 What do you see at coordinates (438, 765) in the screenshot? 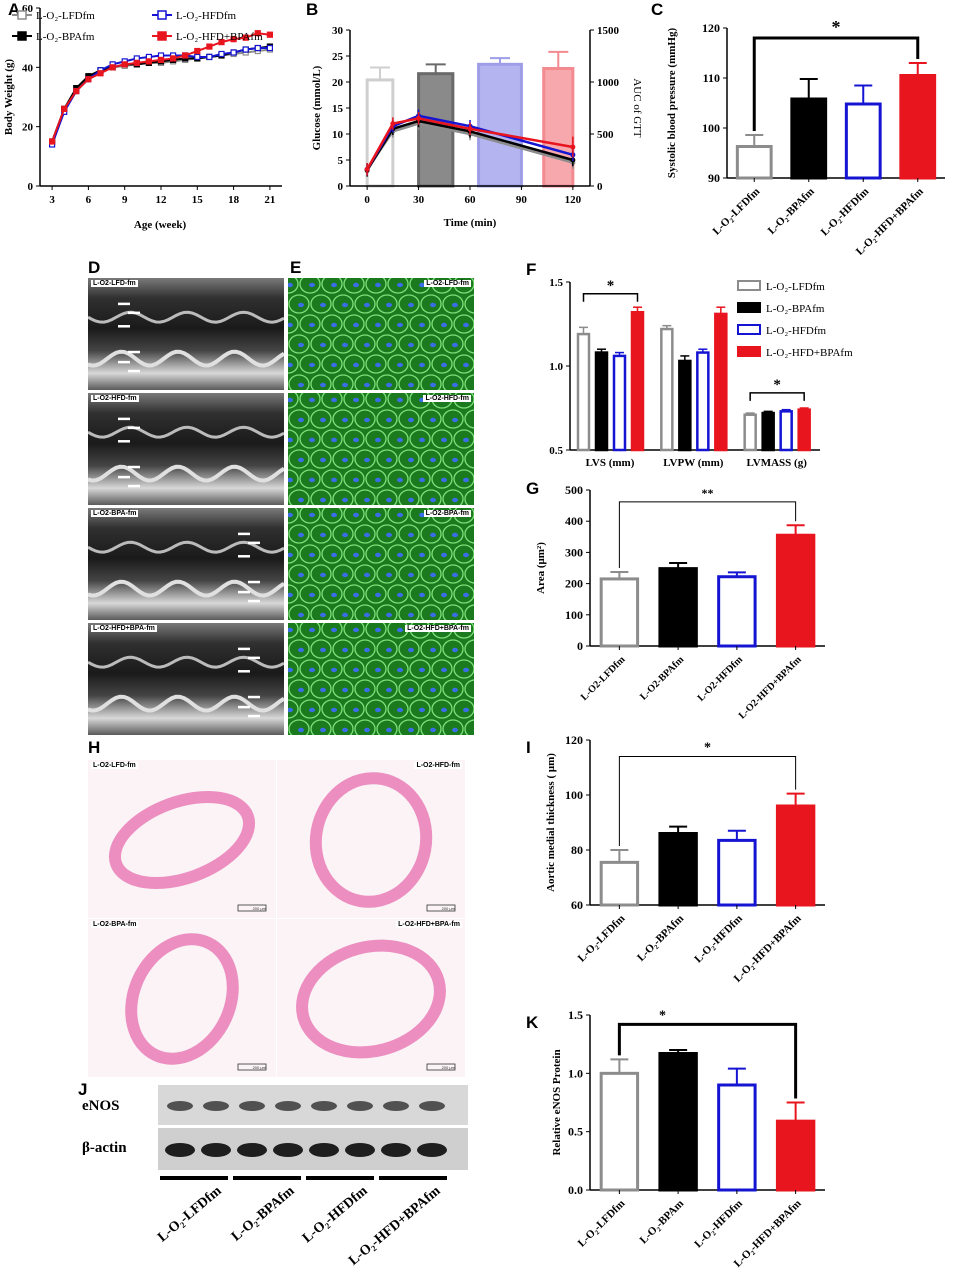
I see `image-label: L-O2-HFD-fm` at bounding box center [438, 765].